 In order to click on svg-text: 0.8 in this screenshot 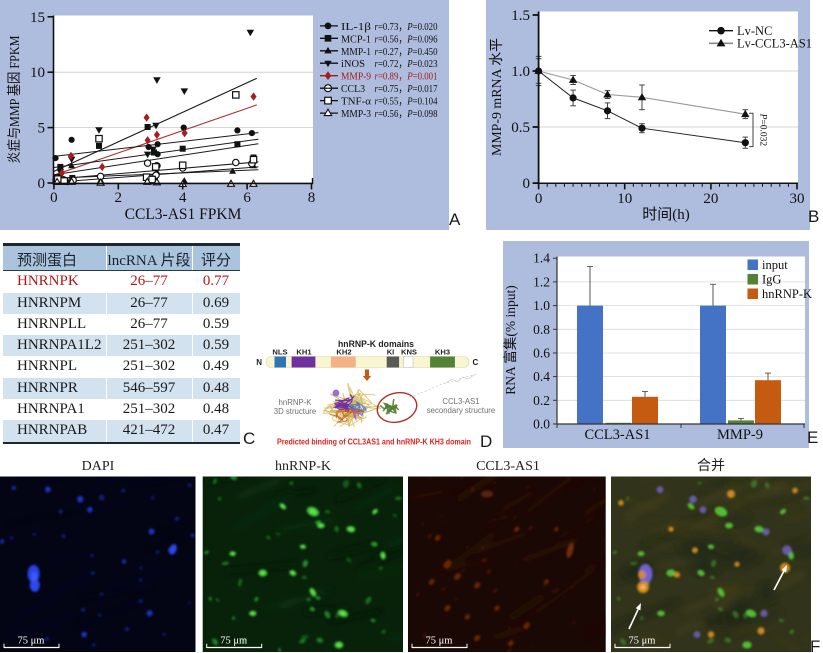, I will do `click(541, 329)`.